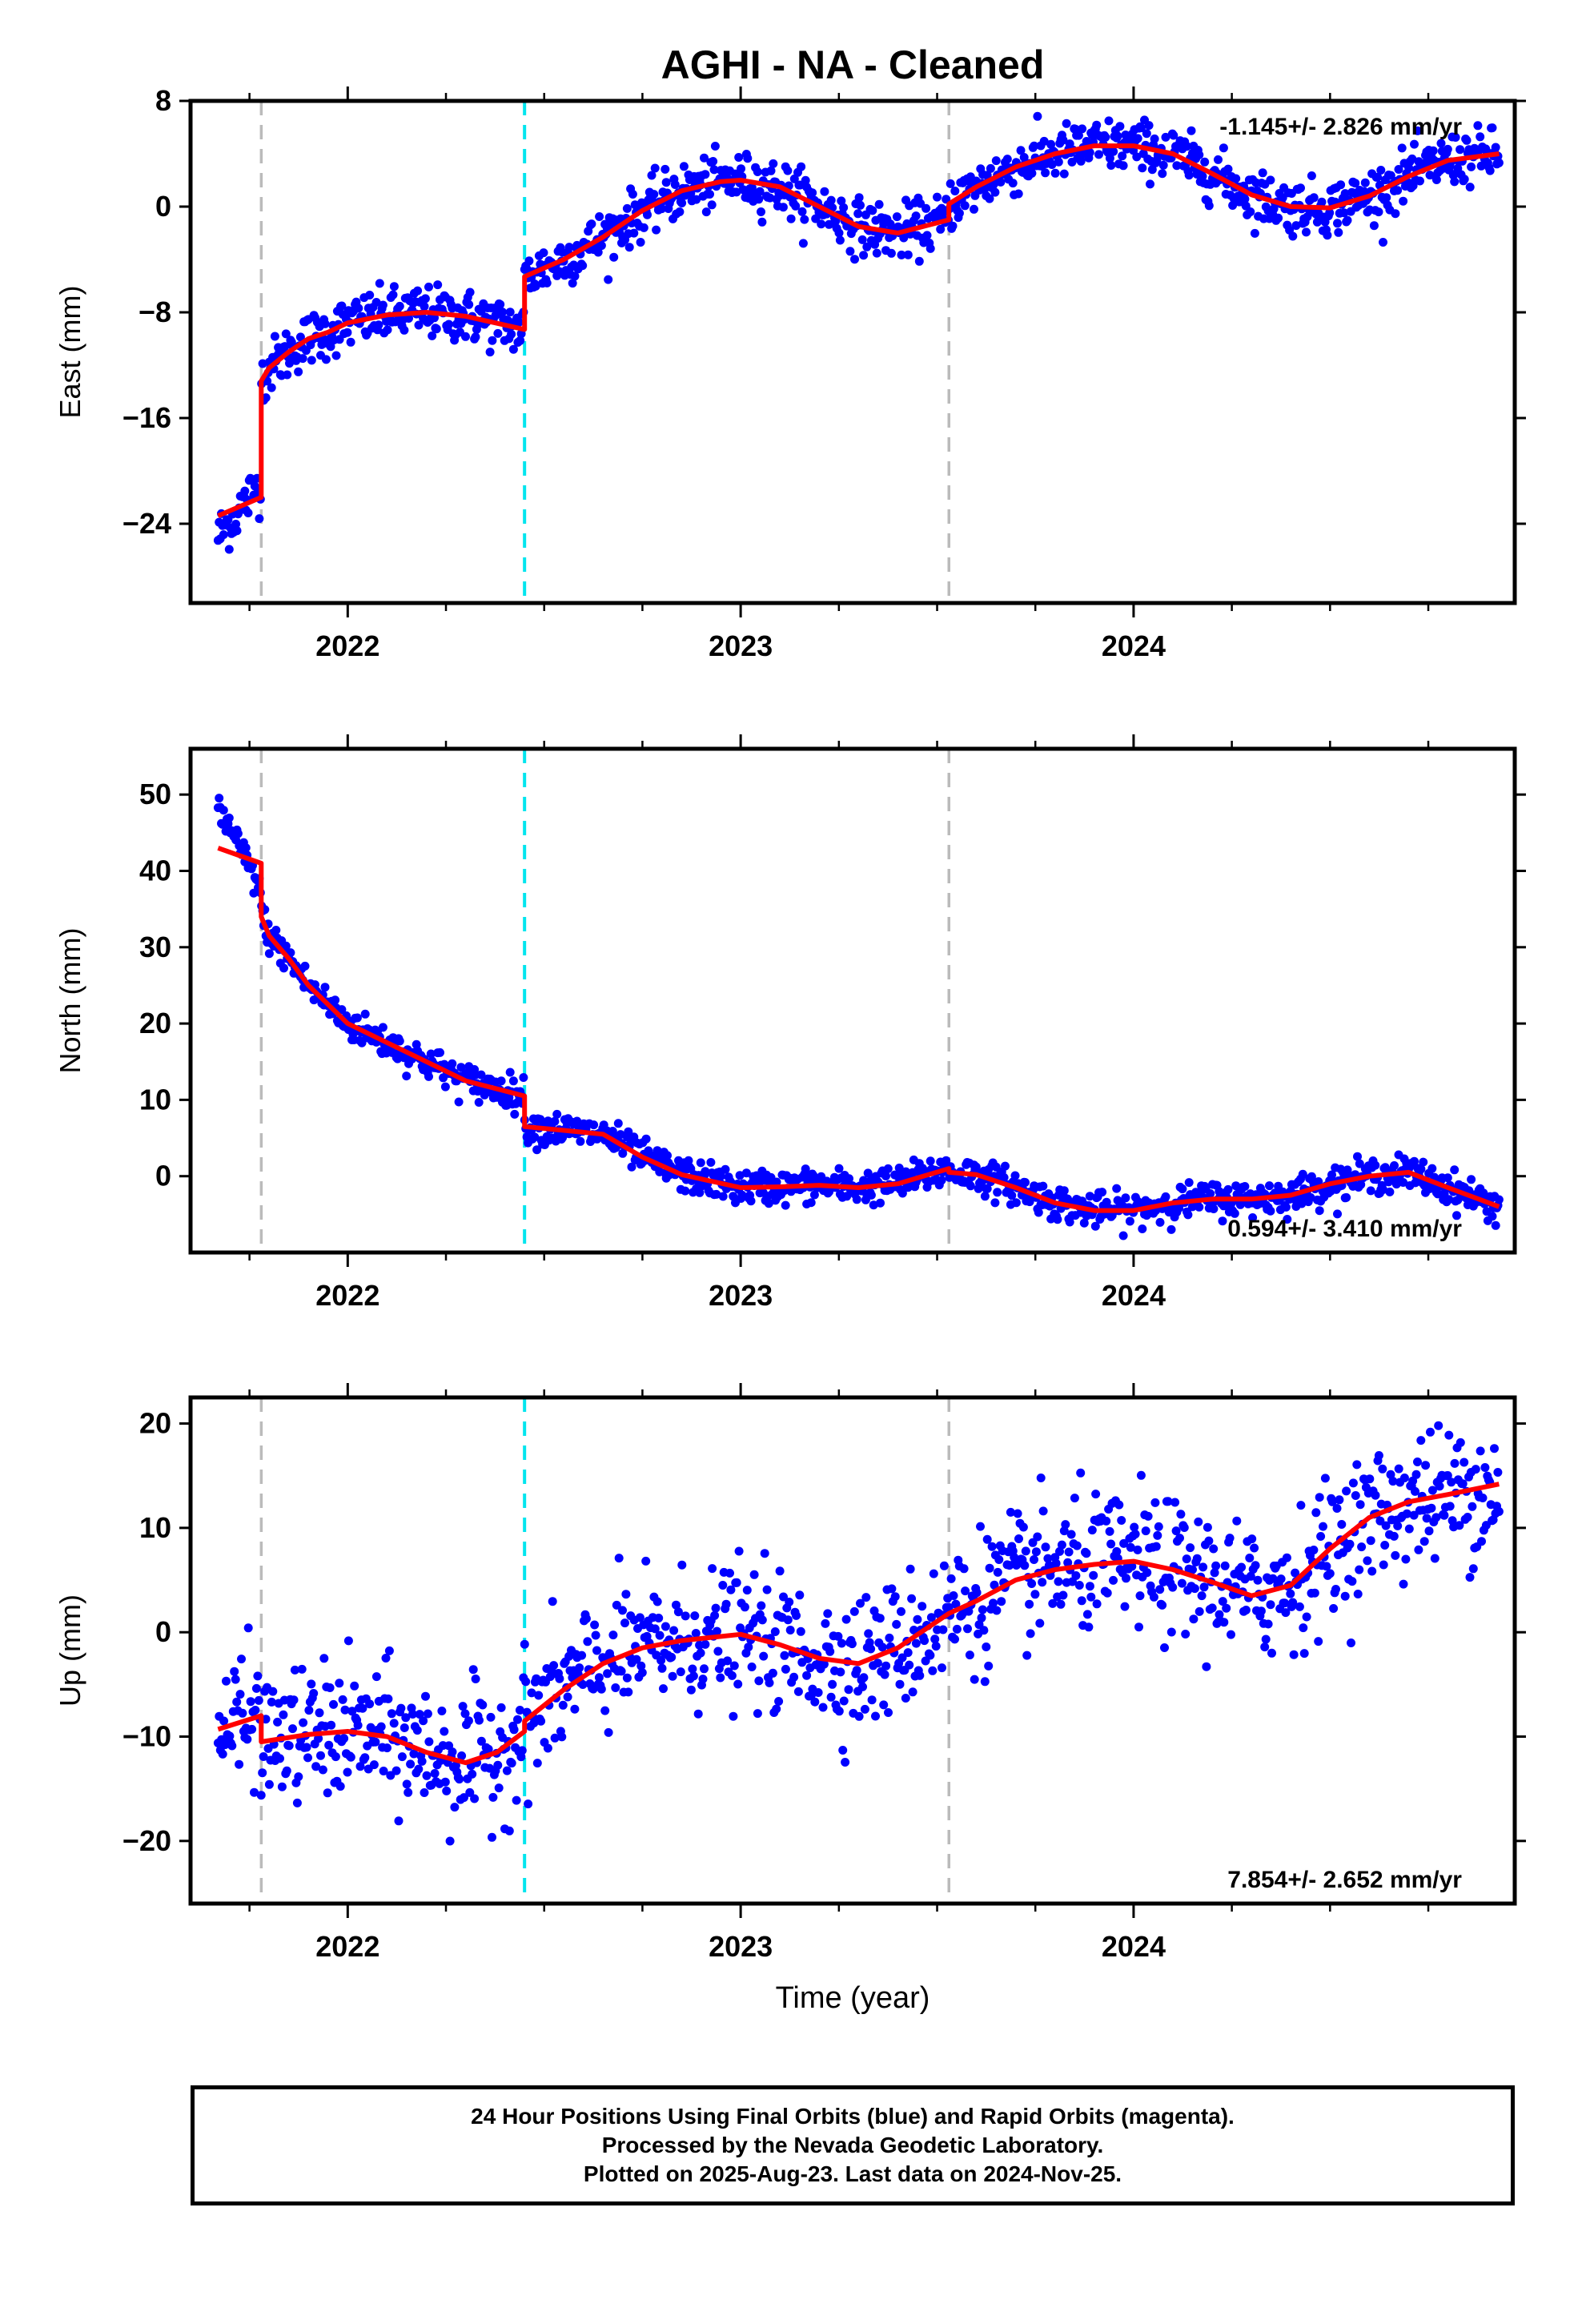 The image size is (1582, 2324). What do you see at coordinates (1340, 127) in the screenshot?
I see `rate-label: -1.145+/- 2.826 mm/yr` at bounding box center [1340, 127].